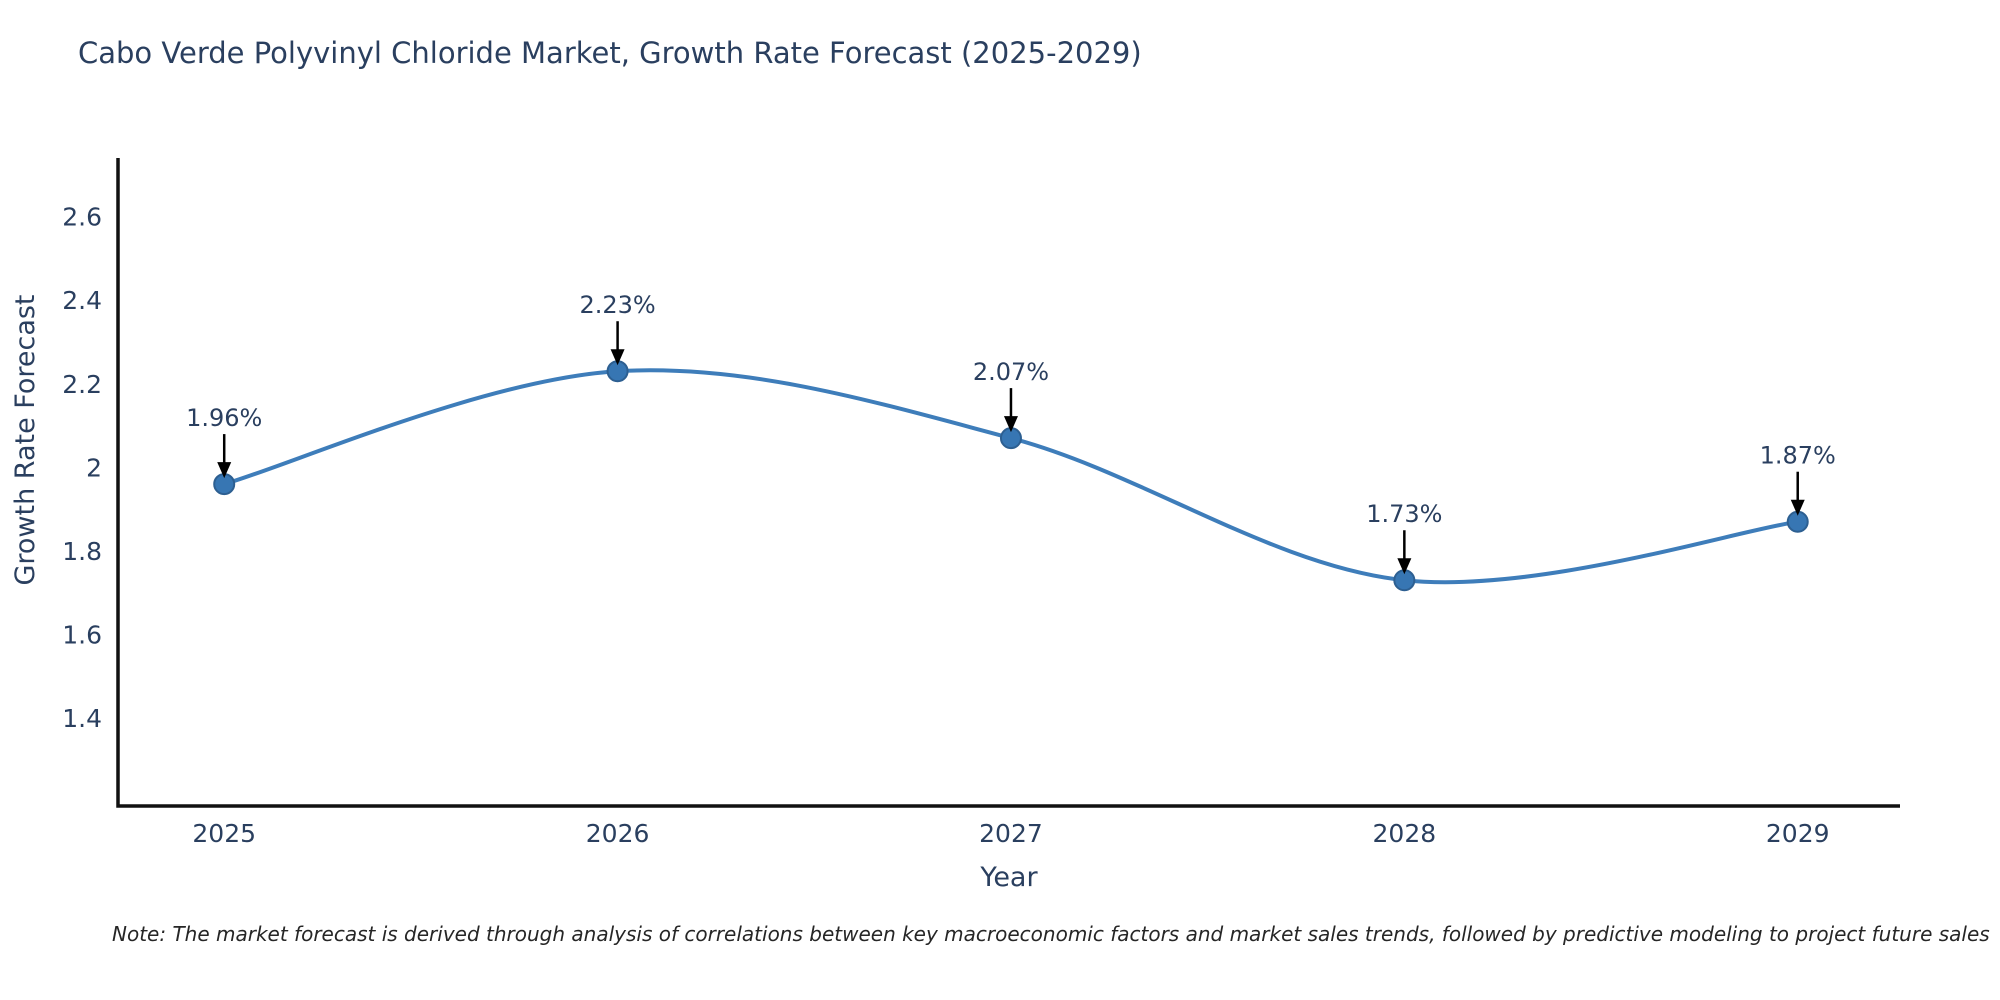 The height and width of the screenshot is (1000, 2000). What do you see at coordinates (618, 833) in the screenshot?
I see `x-tick-label: 2026` at bounding box center [618, 833].